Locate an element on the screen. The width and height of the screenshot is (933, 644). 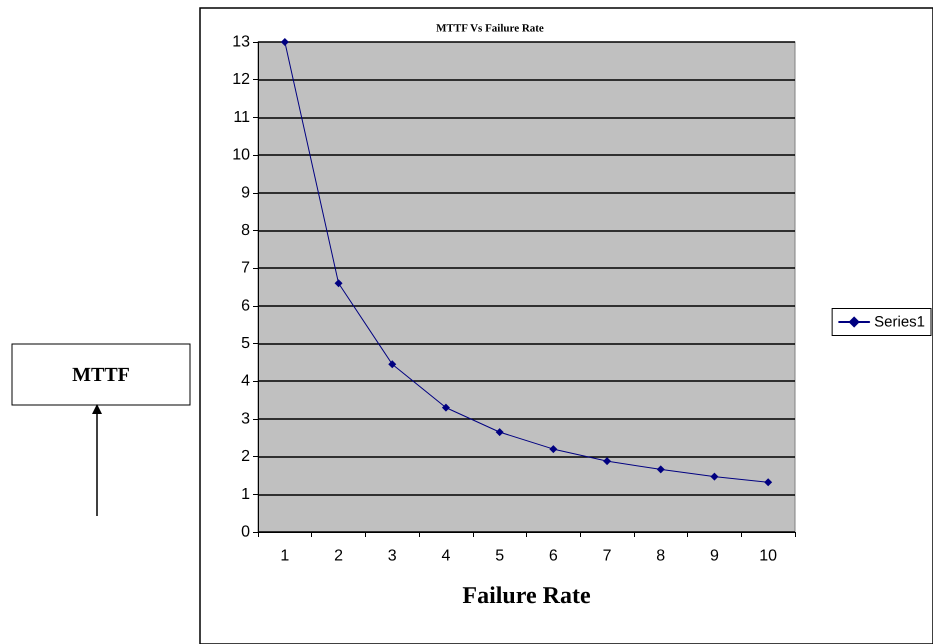
y-tick-label: 3 is located at coordinates (245, 419).